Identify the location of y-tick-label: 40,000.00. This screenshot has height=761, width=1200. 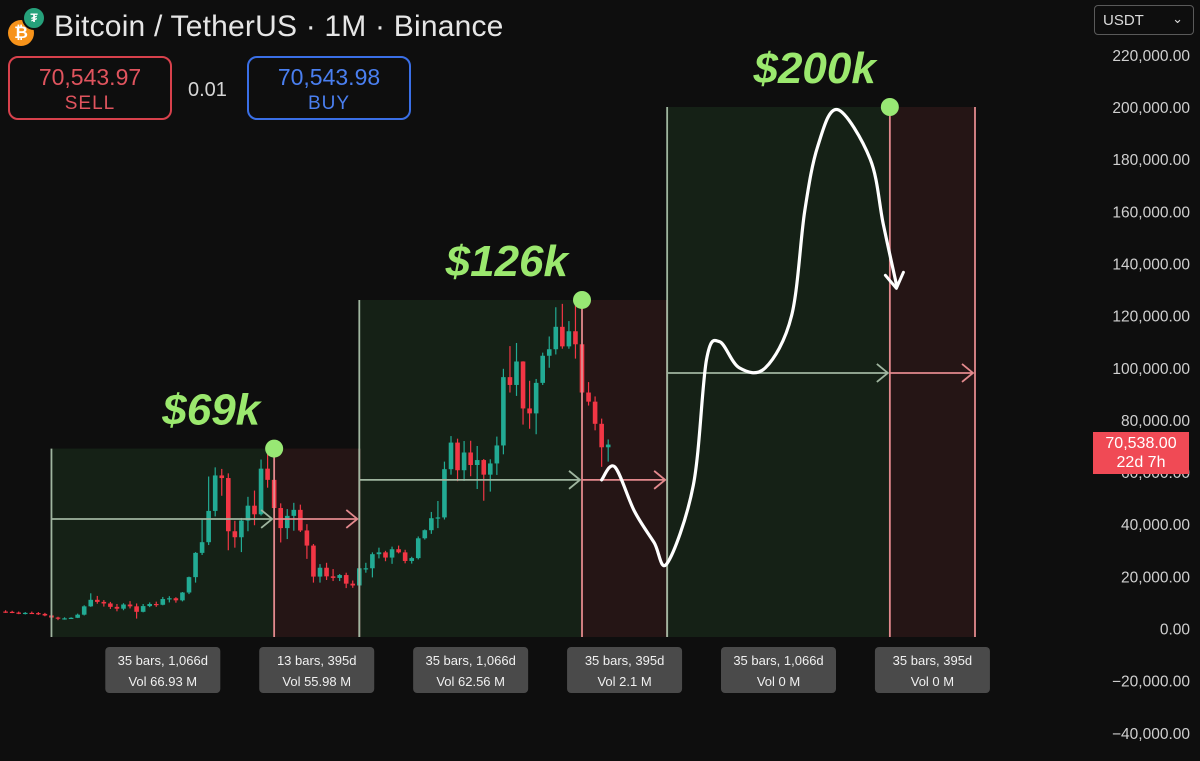
(1155, 525).